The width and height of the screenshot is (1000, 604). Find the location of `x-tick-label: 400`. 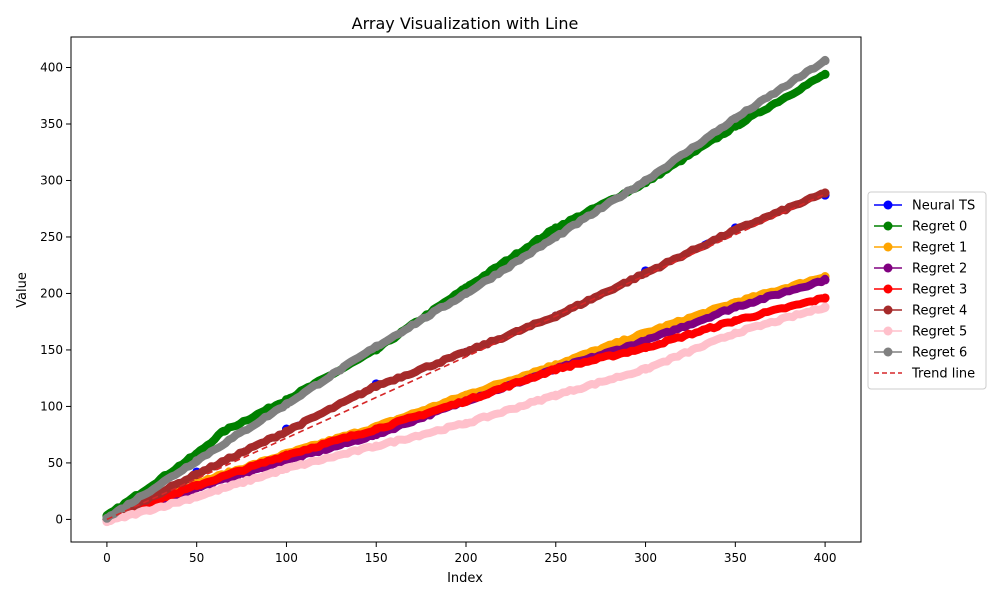

x-tick-label: 400 is located at coordinates (825, 558).